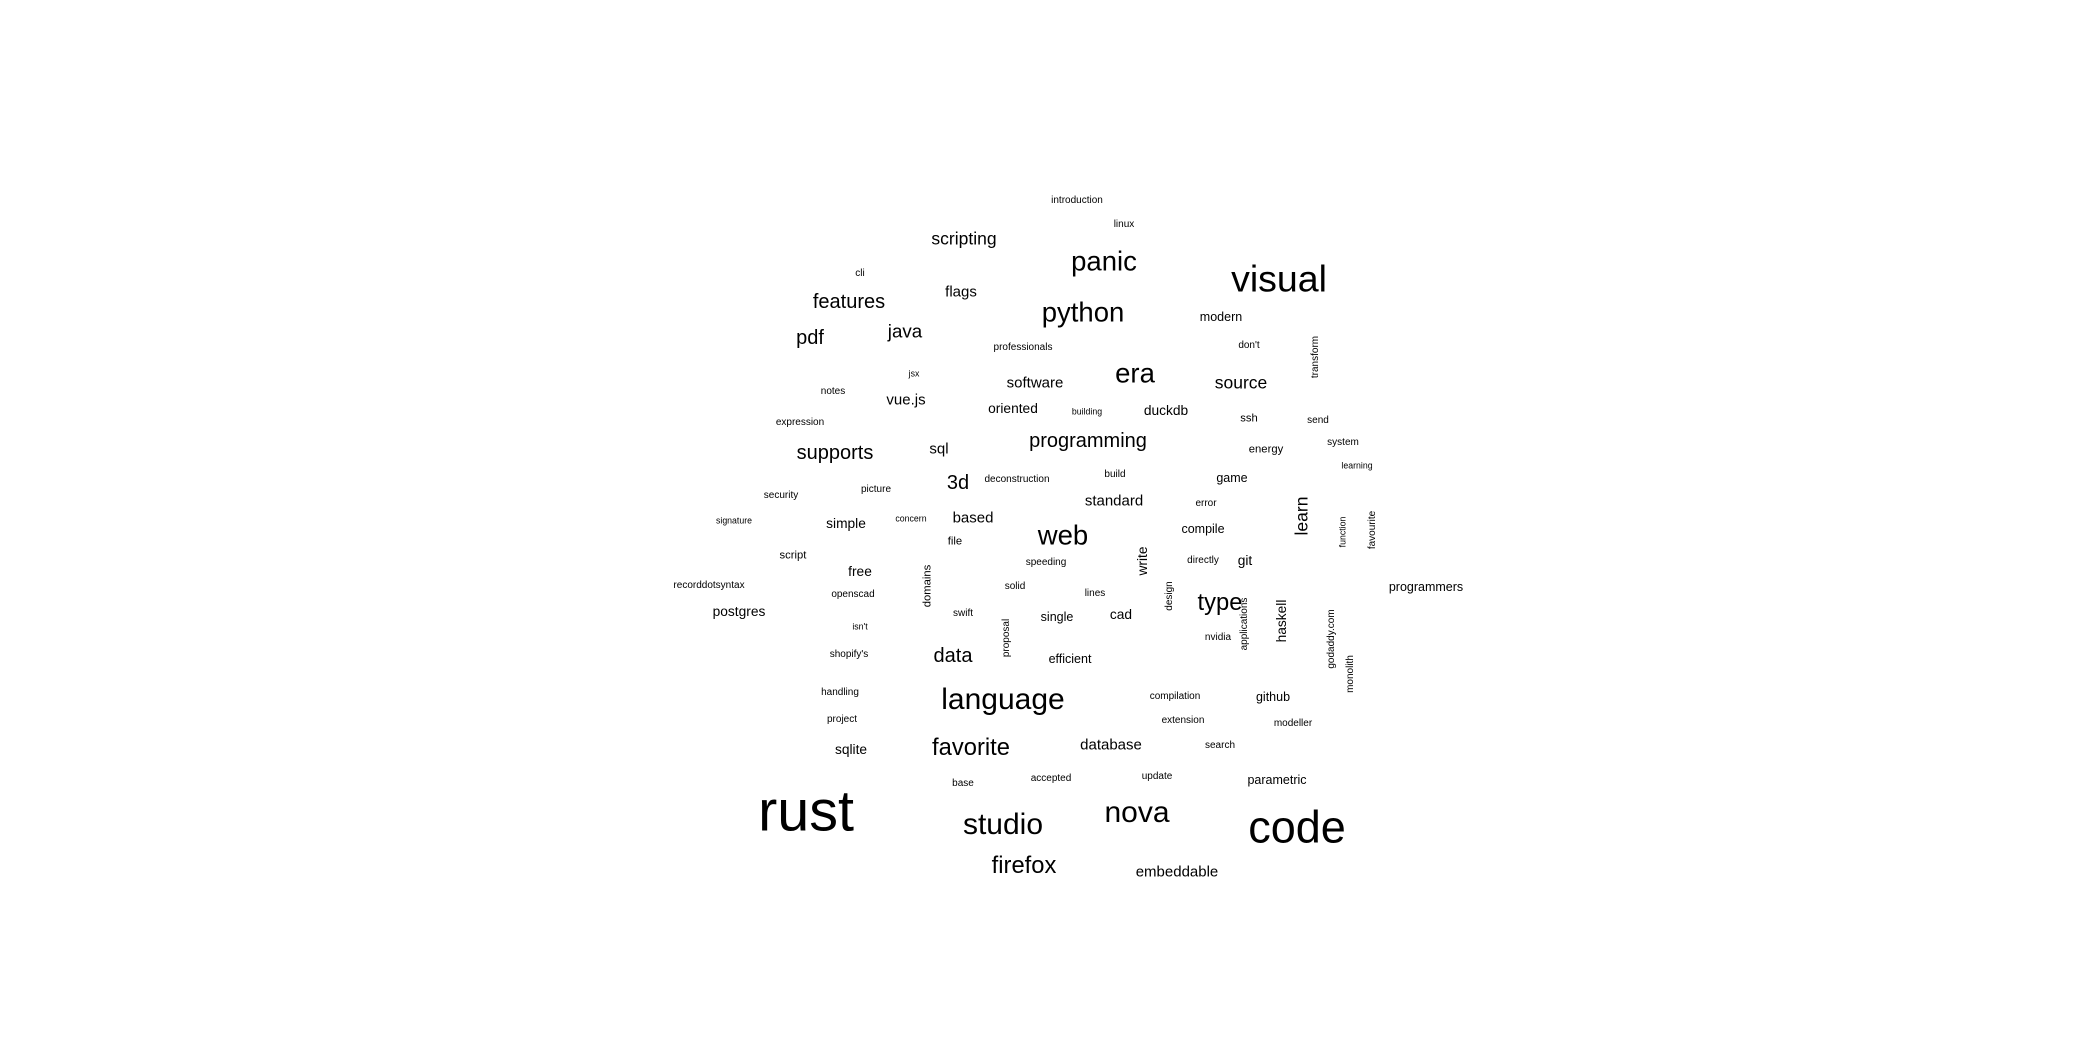 The width and height of the screenshot is (2100, 1050). What do you see at coordinates (1111, 745) in the screenshot?
I see `word-database: database` at bounding box center [1111, 745].